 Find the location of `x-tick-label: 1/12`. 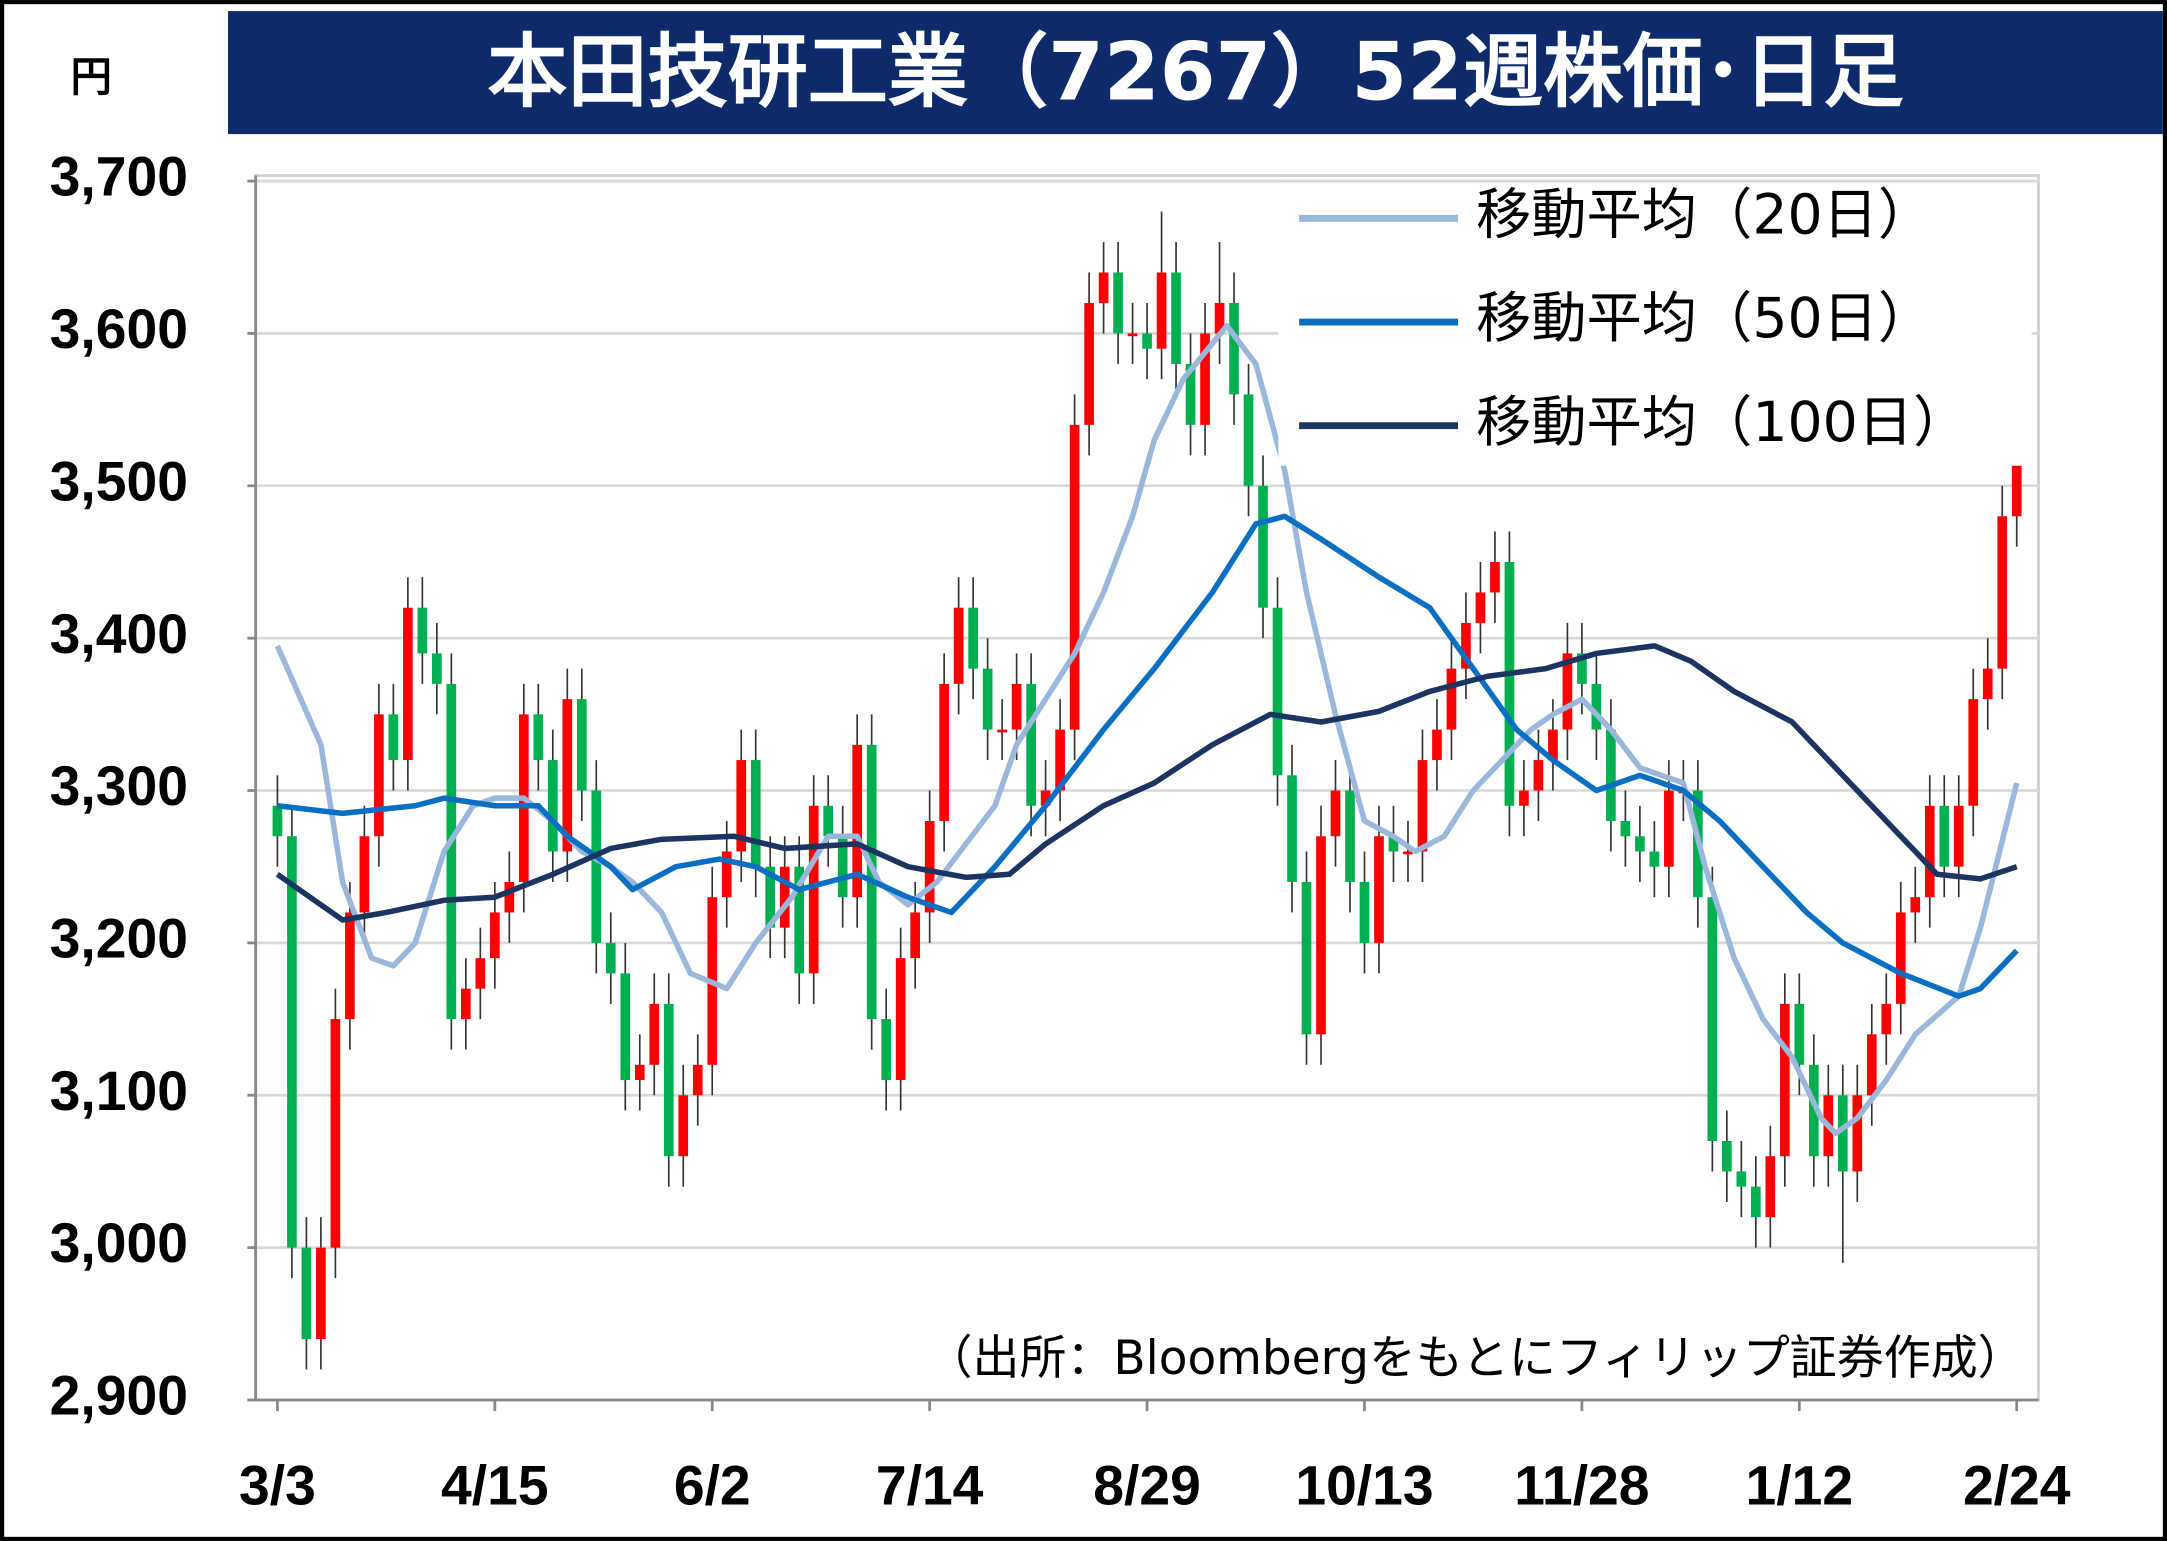

x-tick-label: 1/12 is located at coordinates (1800, 1485).